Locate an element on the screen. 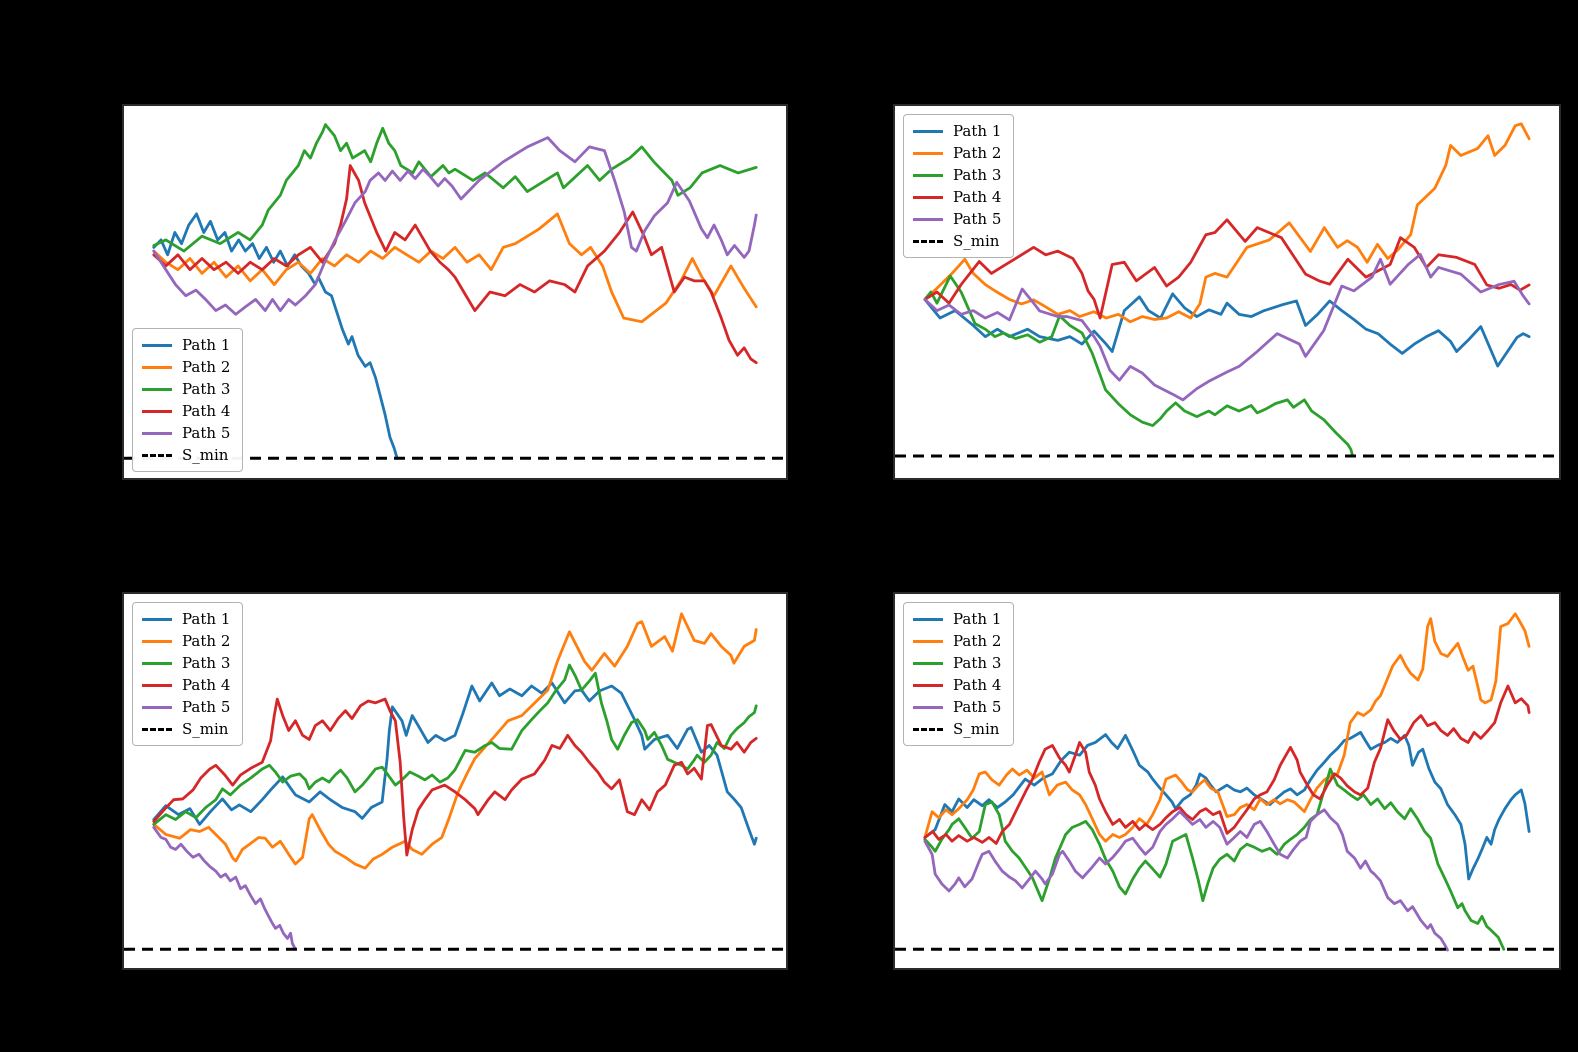 This screenshot has height=1052, width=1578. plot-area-top-right is located at coordinates (1227, 292).